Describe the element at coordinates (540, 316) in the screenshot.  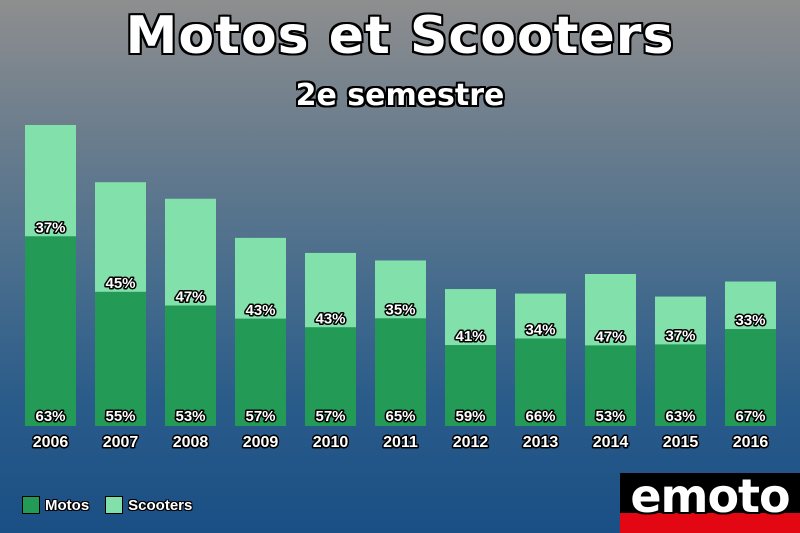
I see `bar-scooters-2013` at that location.